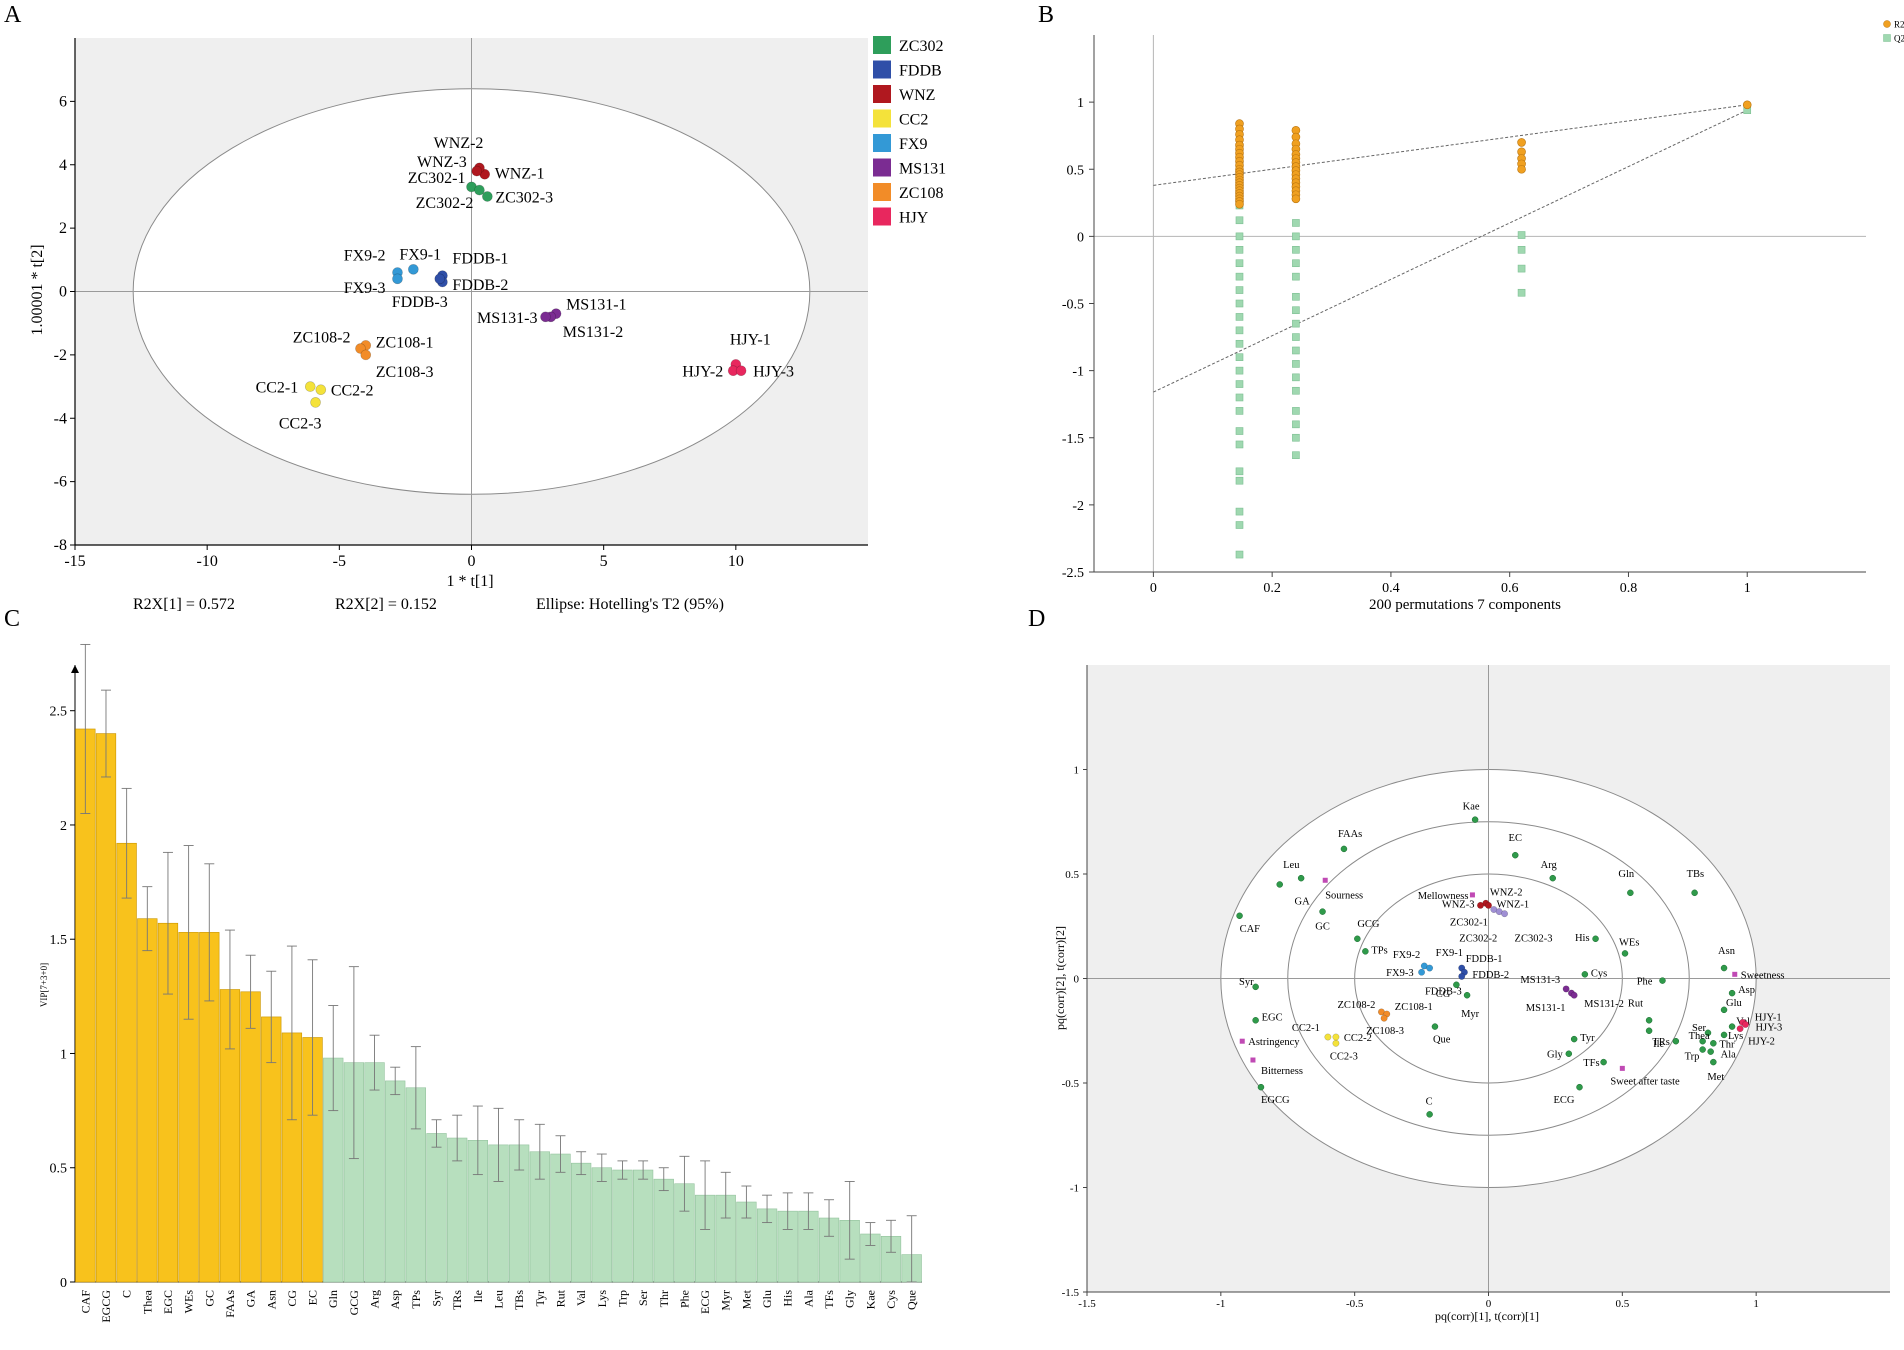  What do you see at coordinates (437, 1298) in the screenshot?
I see `category-label: Syr` at bounding box center [437, 1298].